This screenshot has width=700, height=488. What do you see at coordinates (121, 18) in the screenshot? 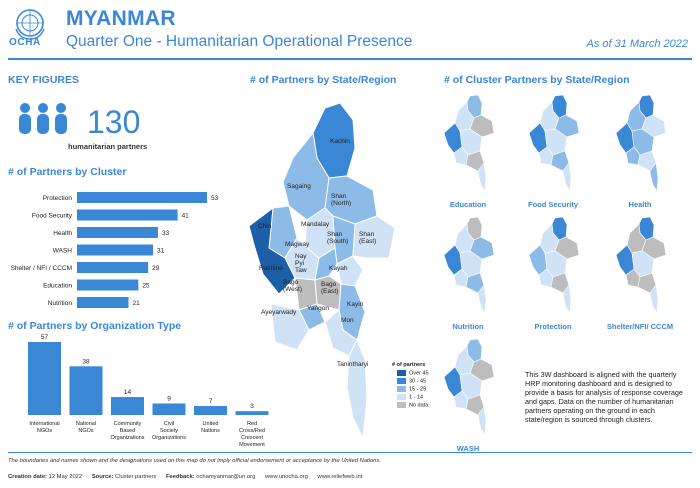
I see `page-title: MYANMAR` at bounding box center [121, 18].